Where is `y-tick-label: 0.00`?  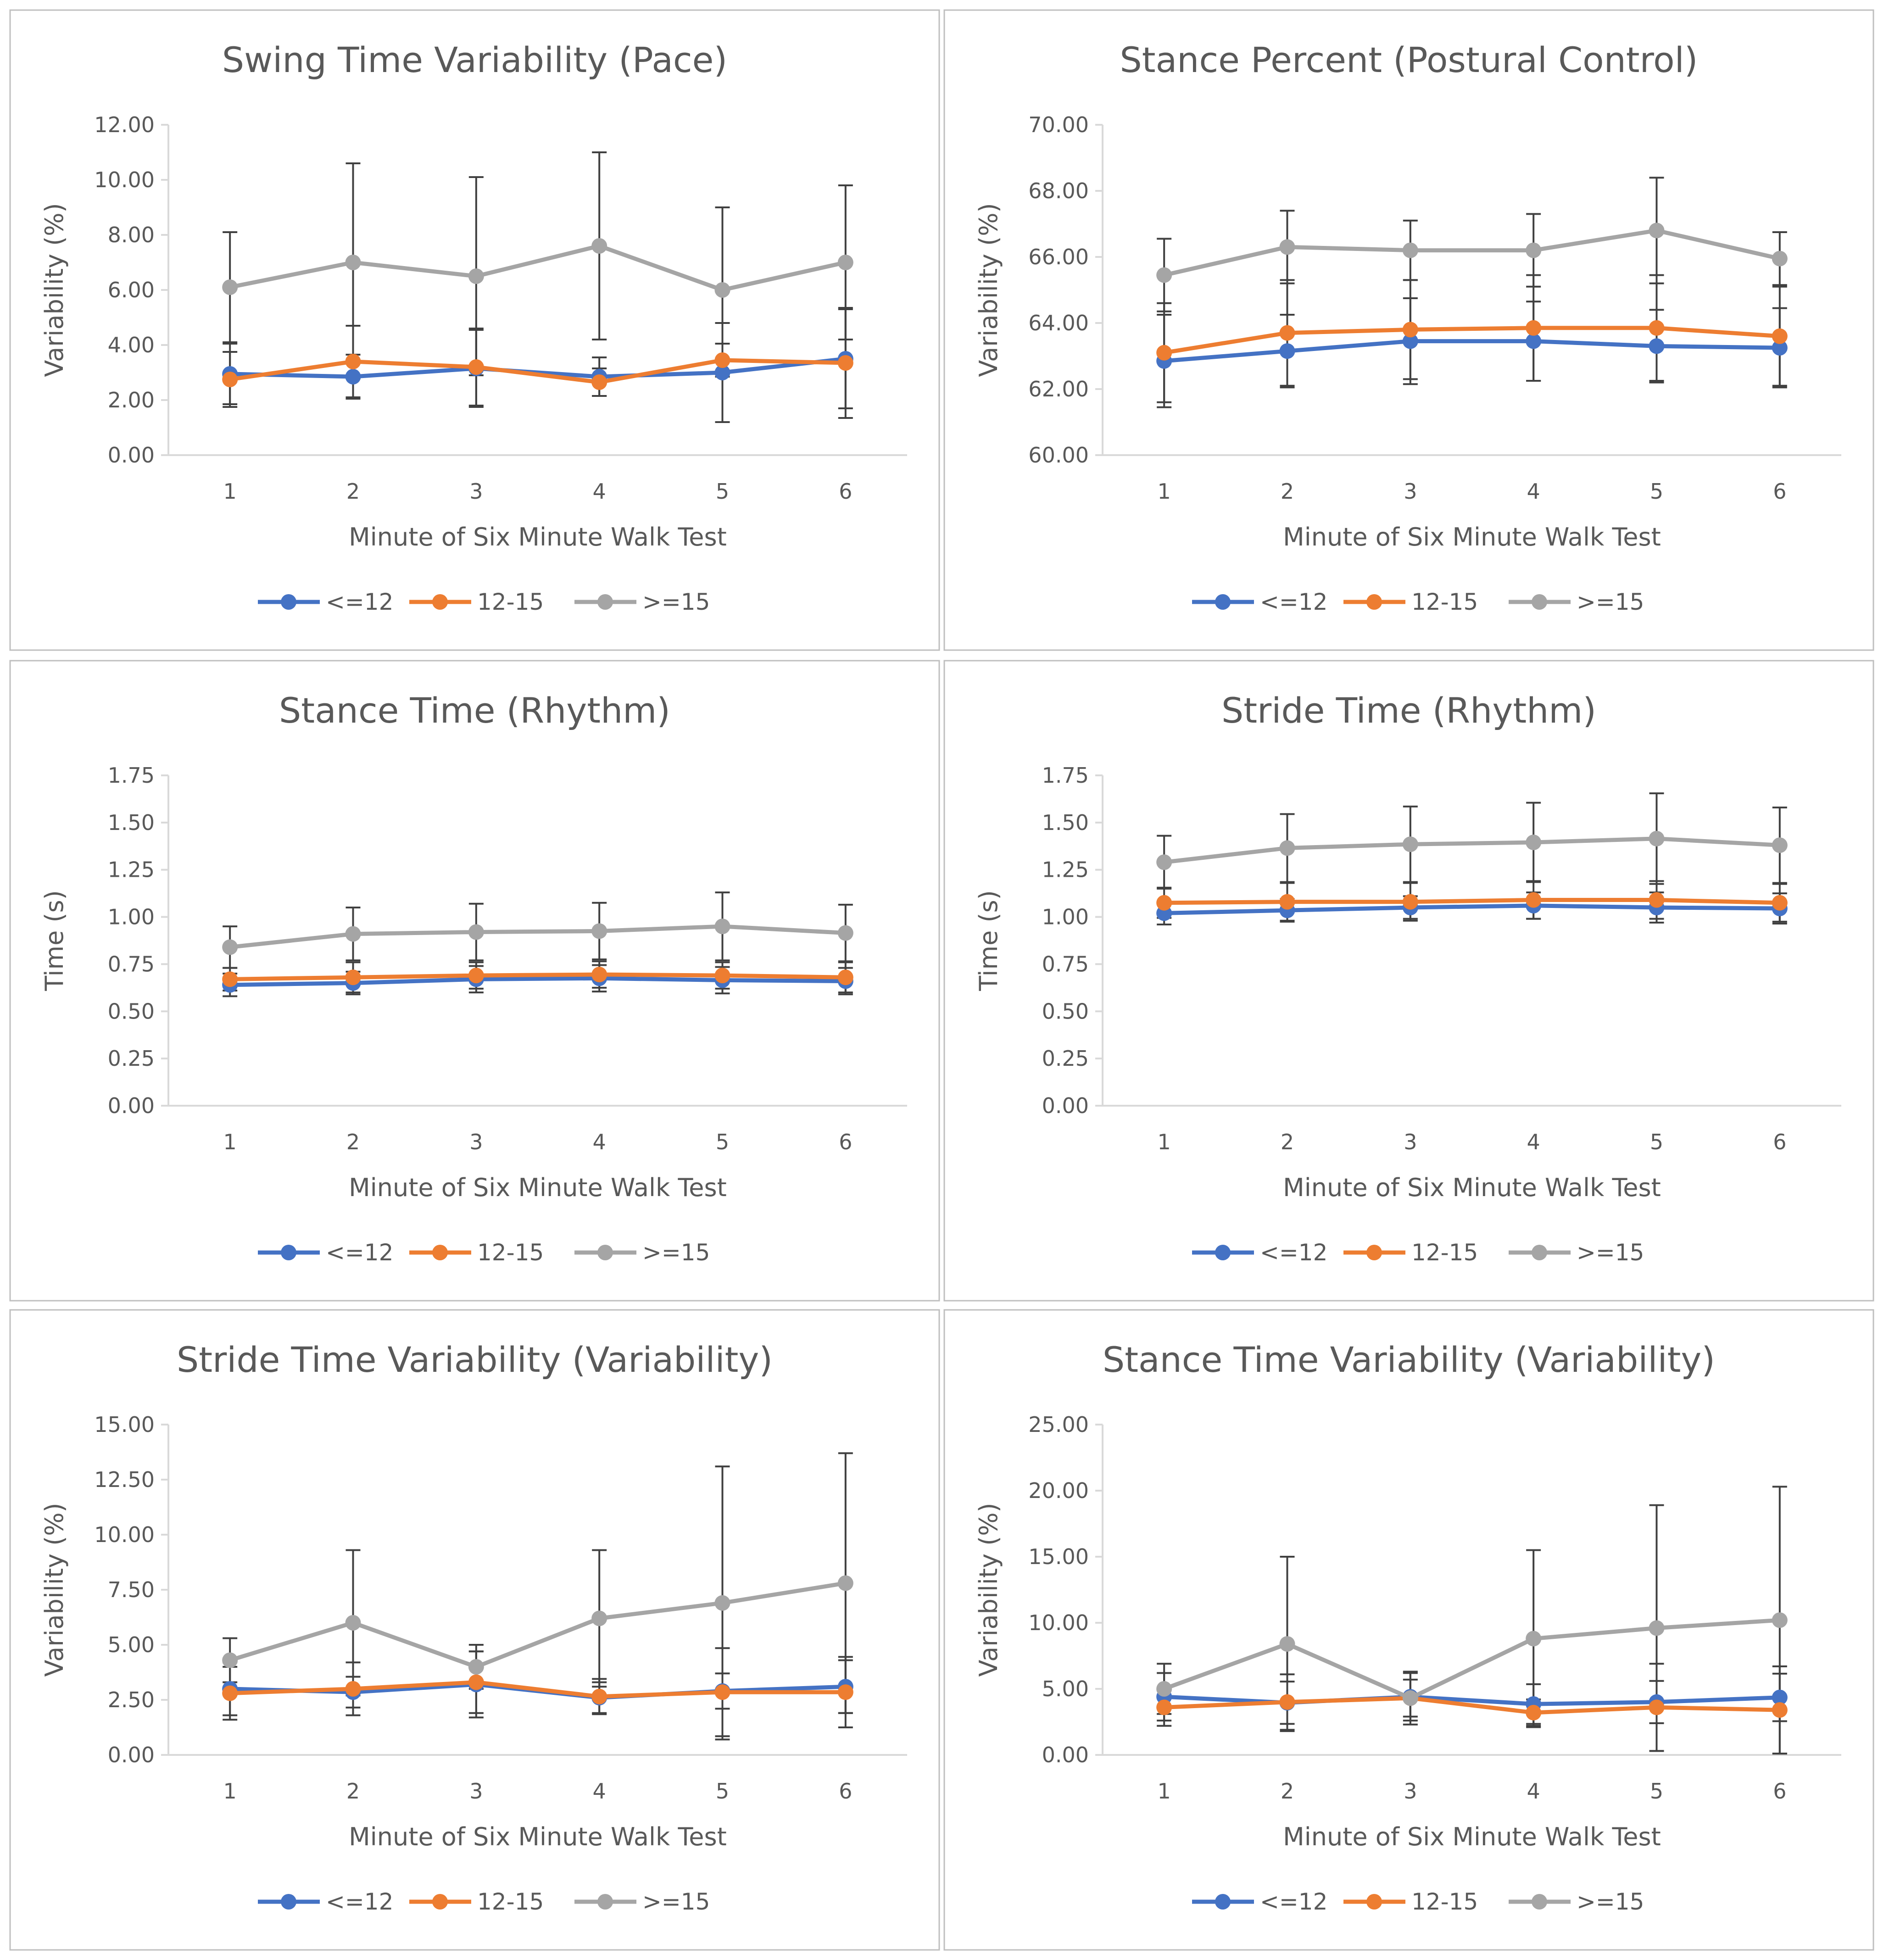
y-tick-label: 0.00 is located at coordinates (1065, 1755).